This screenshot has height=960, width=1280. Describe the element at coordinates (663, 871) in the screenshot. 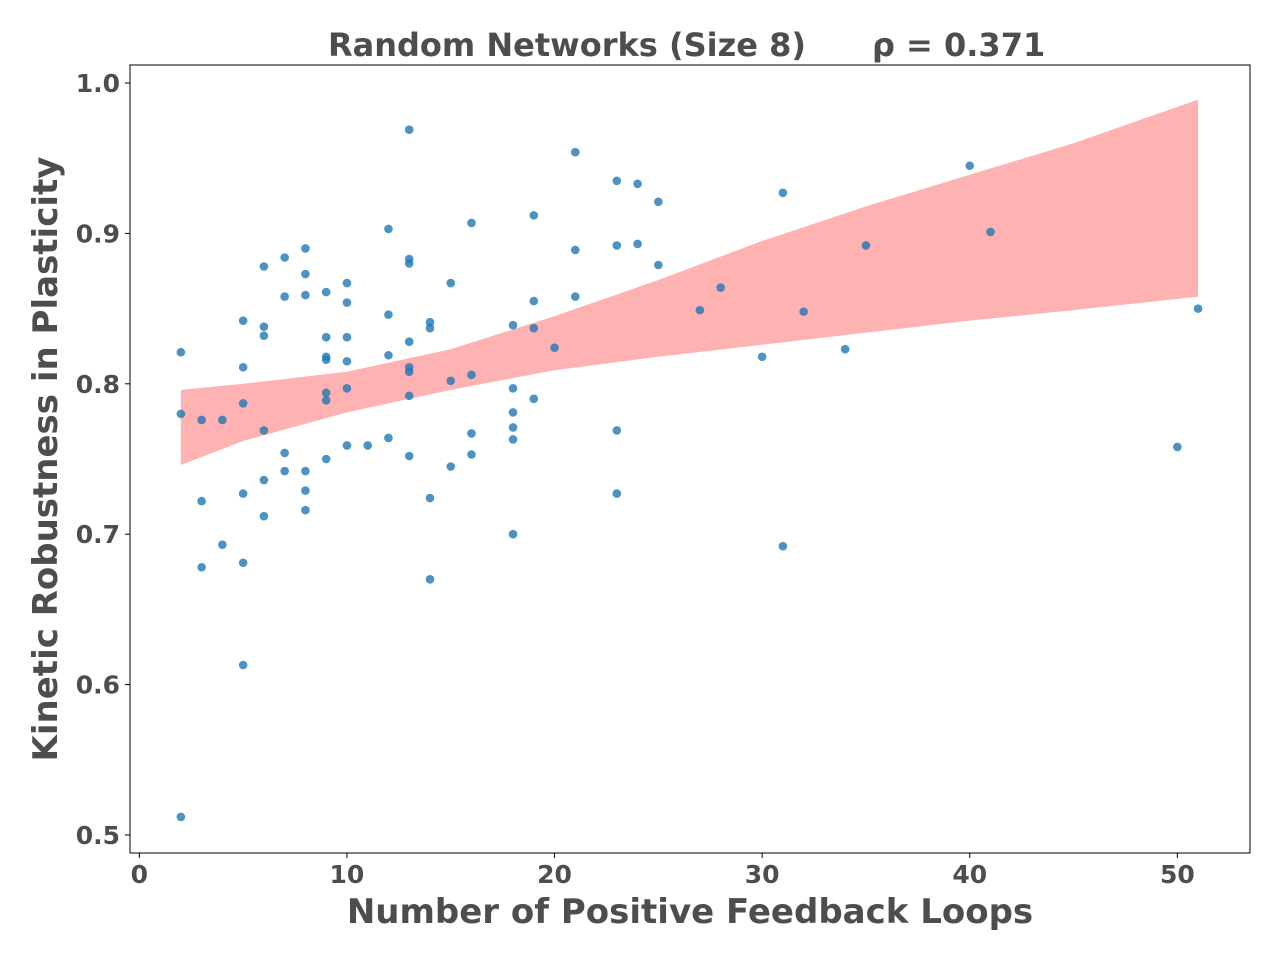

I see `x-axis: 0 10 20 30 40 50` at that location.